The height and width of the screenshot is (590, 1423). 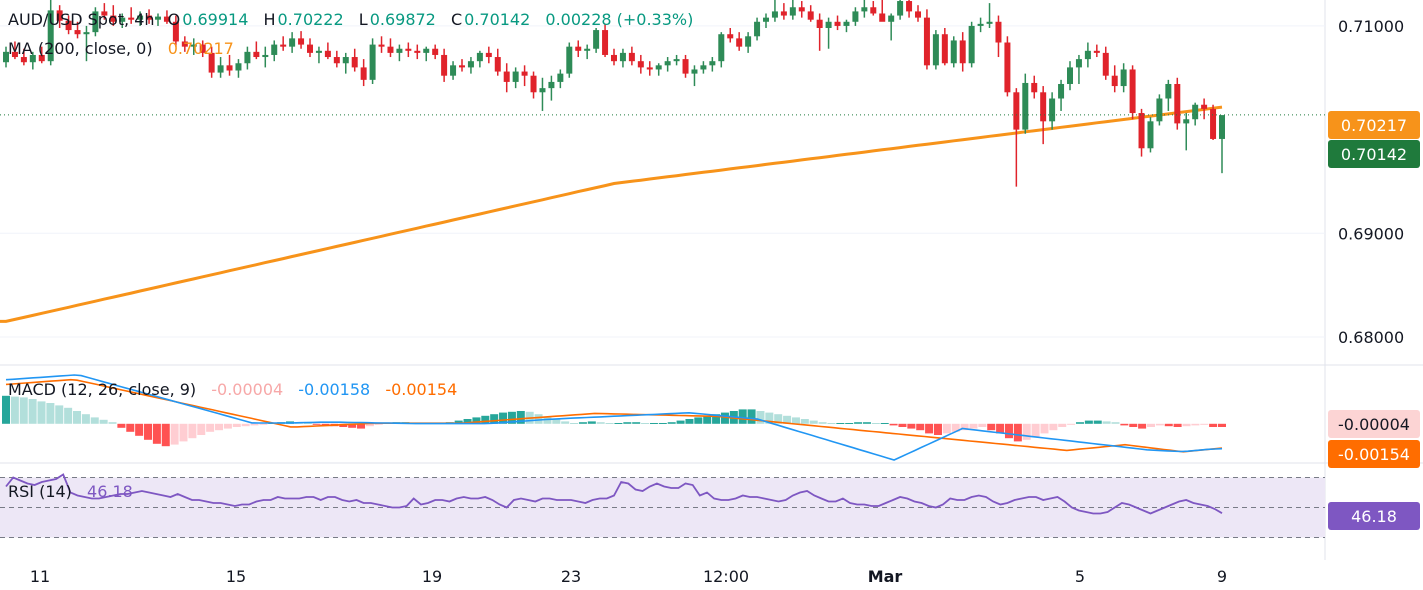 I want to click on ma-legend-value: 0.70217, so click(x=200, y=48).